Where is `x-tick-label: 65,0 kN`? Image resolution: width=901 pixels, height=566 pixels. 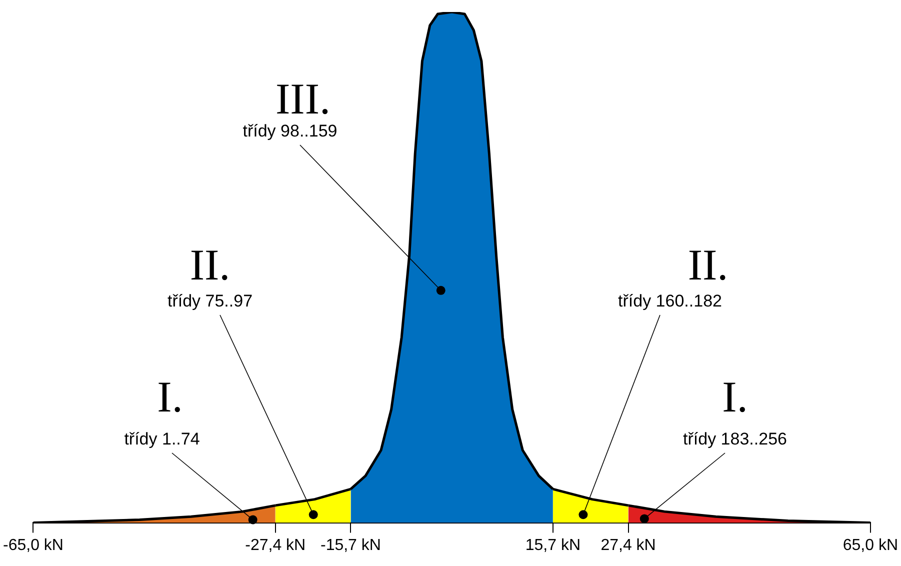
x-tick-label: 65,0 kN is located at coordinates (870, 545).